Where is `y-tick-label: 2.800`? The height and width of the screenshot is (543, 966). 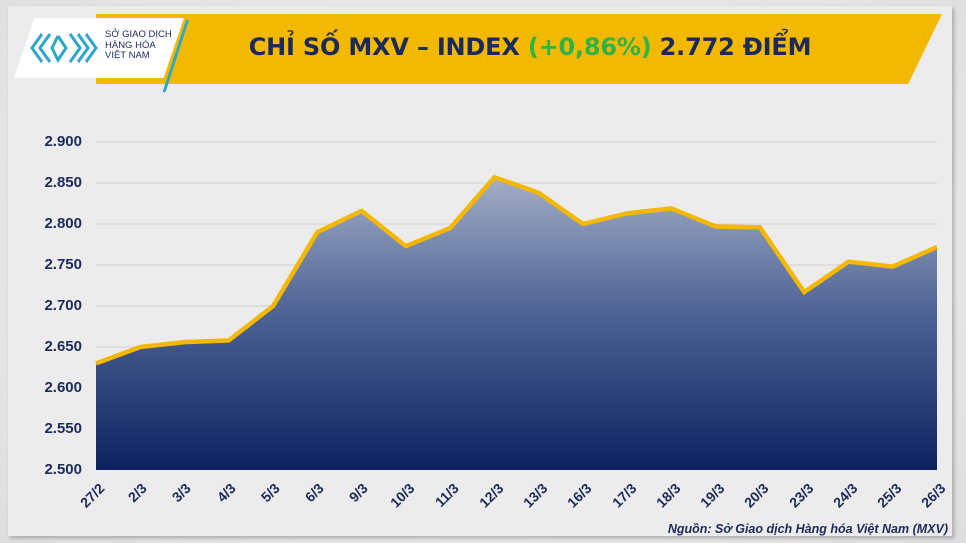
y-tick-label: 2.800 is located at coordinates (63, 223).